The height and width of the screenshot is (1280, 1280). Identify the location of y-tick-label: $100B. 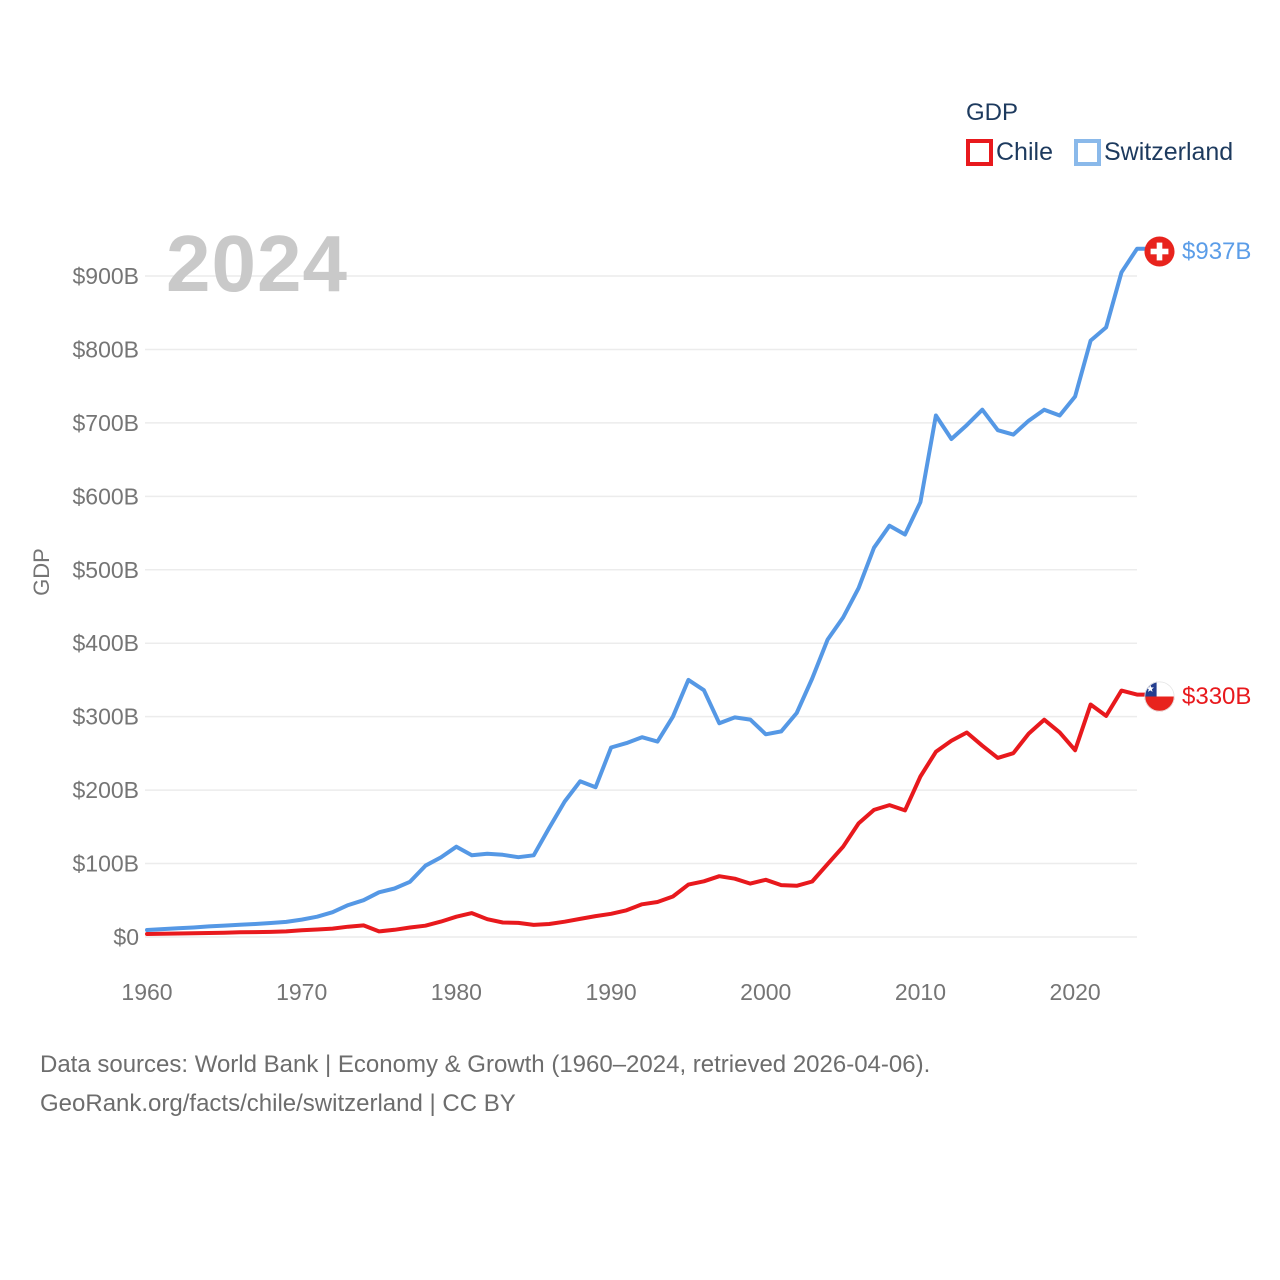
(105, 864).